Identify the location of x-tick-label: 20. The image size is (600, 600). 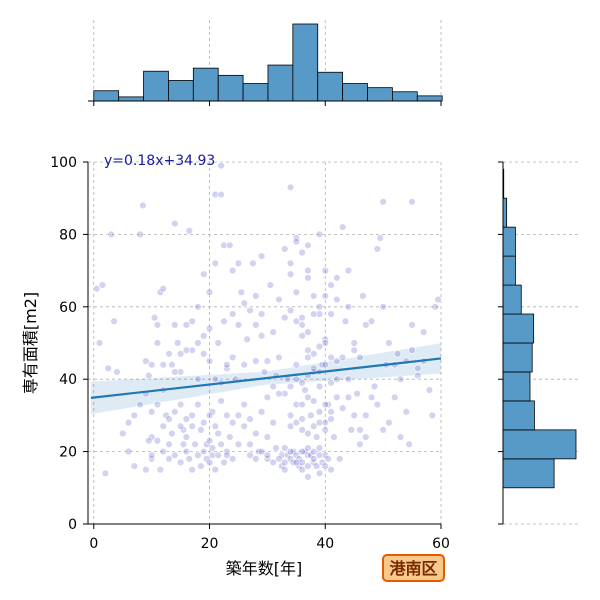
(210, 544).